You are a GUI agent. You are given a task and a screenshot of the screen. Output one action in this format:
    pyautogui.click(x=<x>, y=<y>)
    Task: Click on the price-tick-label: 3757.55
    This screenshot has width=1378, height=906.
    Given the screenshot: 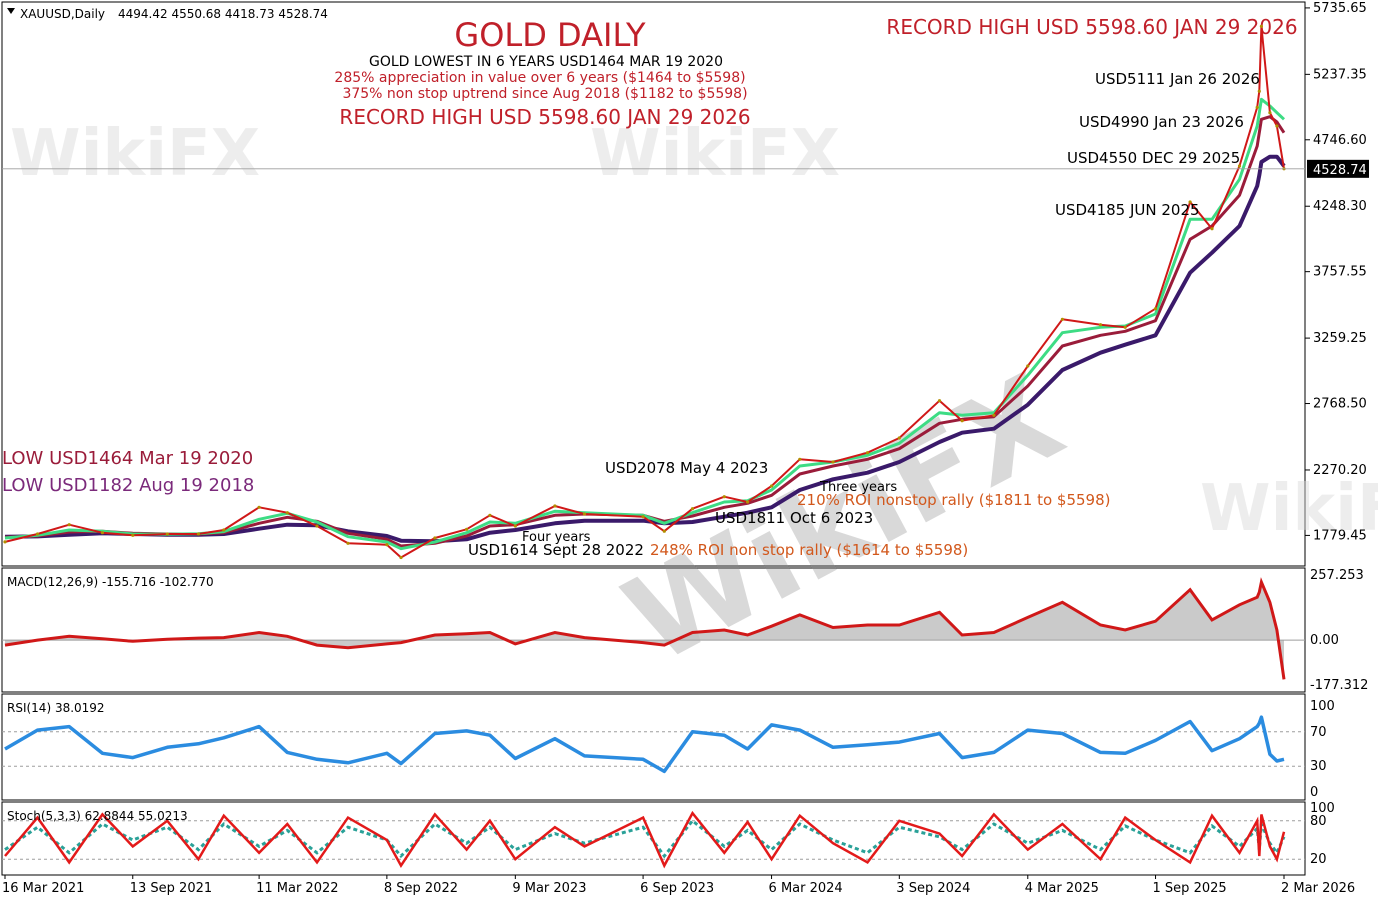 What is the action you would take?
    pyautogui.click(x=1340, y=272)
    